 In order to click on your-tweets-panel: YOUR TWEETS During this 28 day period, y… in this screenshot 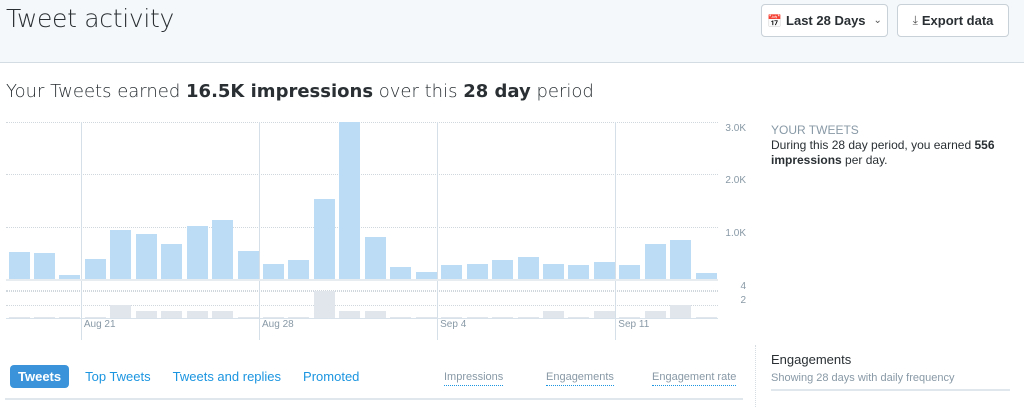, I will do `click(891, 145)`.